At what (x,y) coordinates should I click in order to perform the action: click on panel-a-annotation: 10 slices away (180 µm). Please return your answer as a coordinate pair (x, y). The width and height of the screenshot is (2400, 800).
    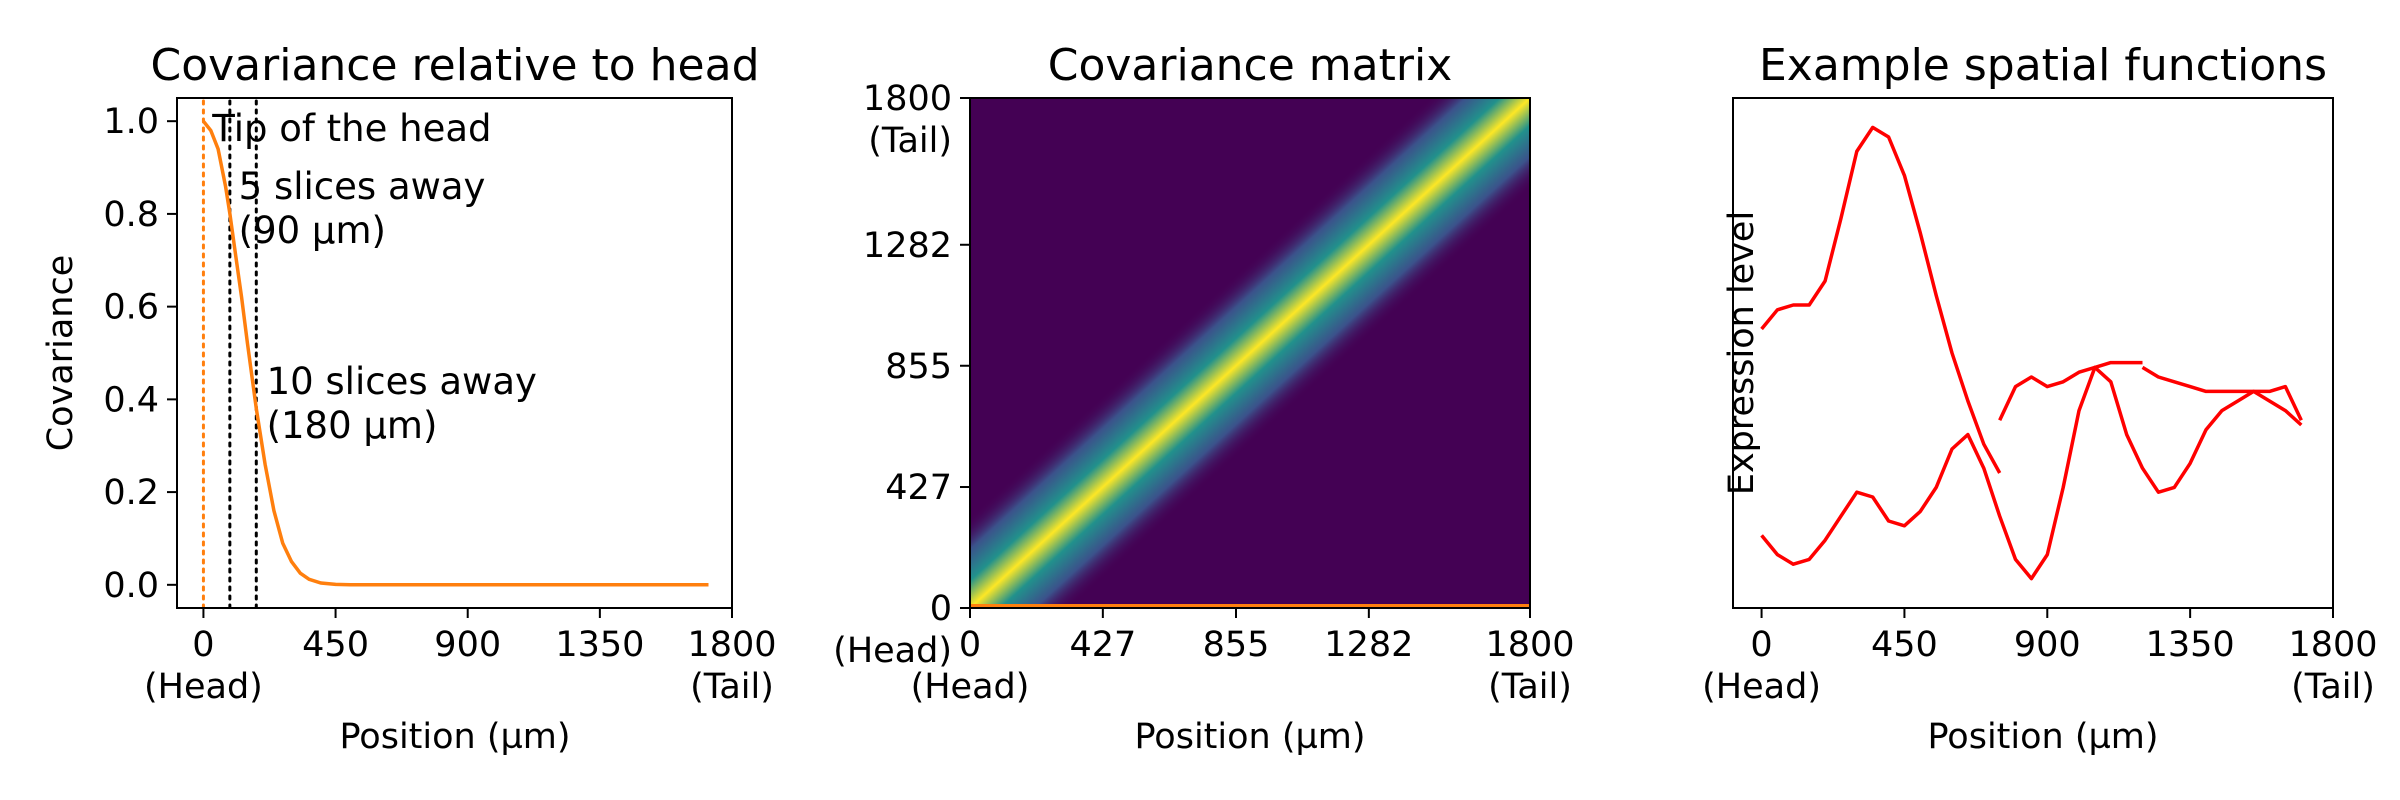
    Looking at the image, I should click on (402, 403).